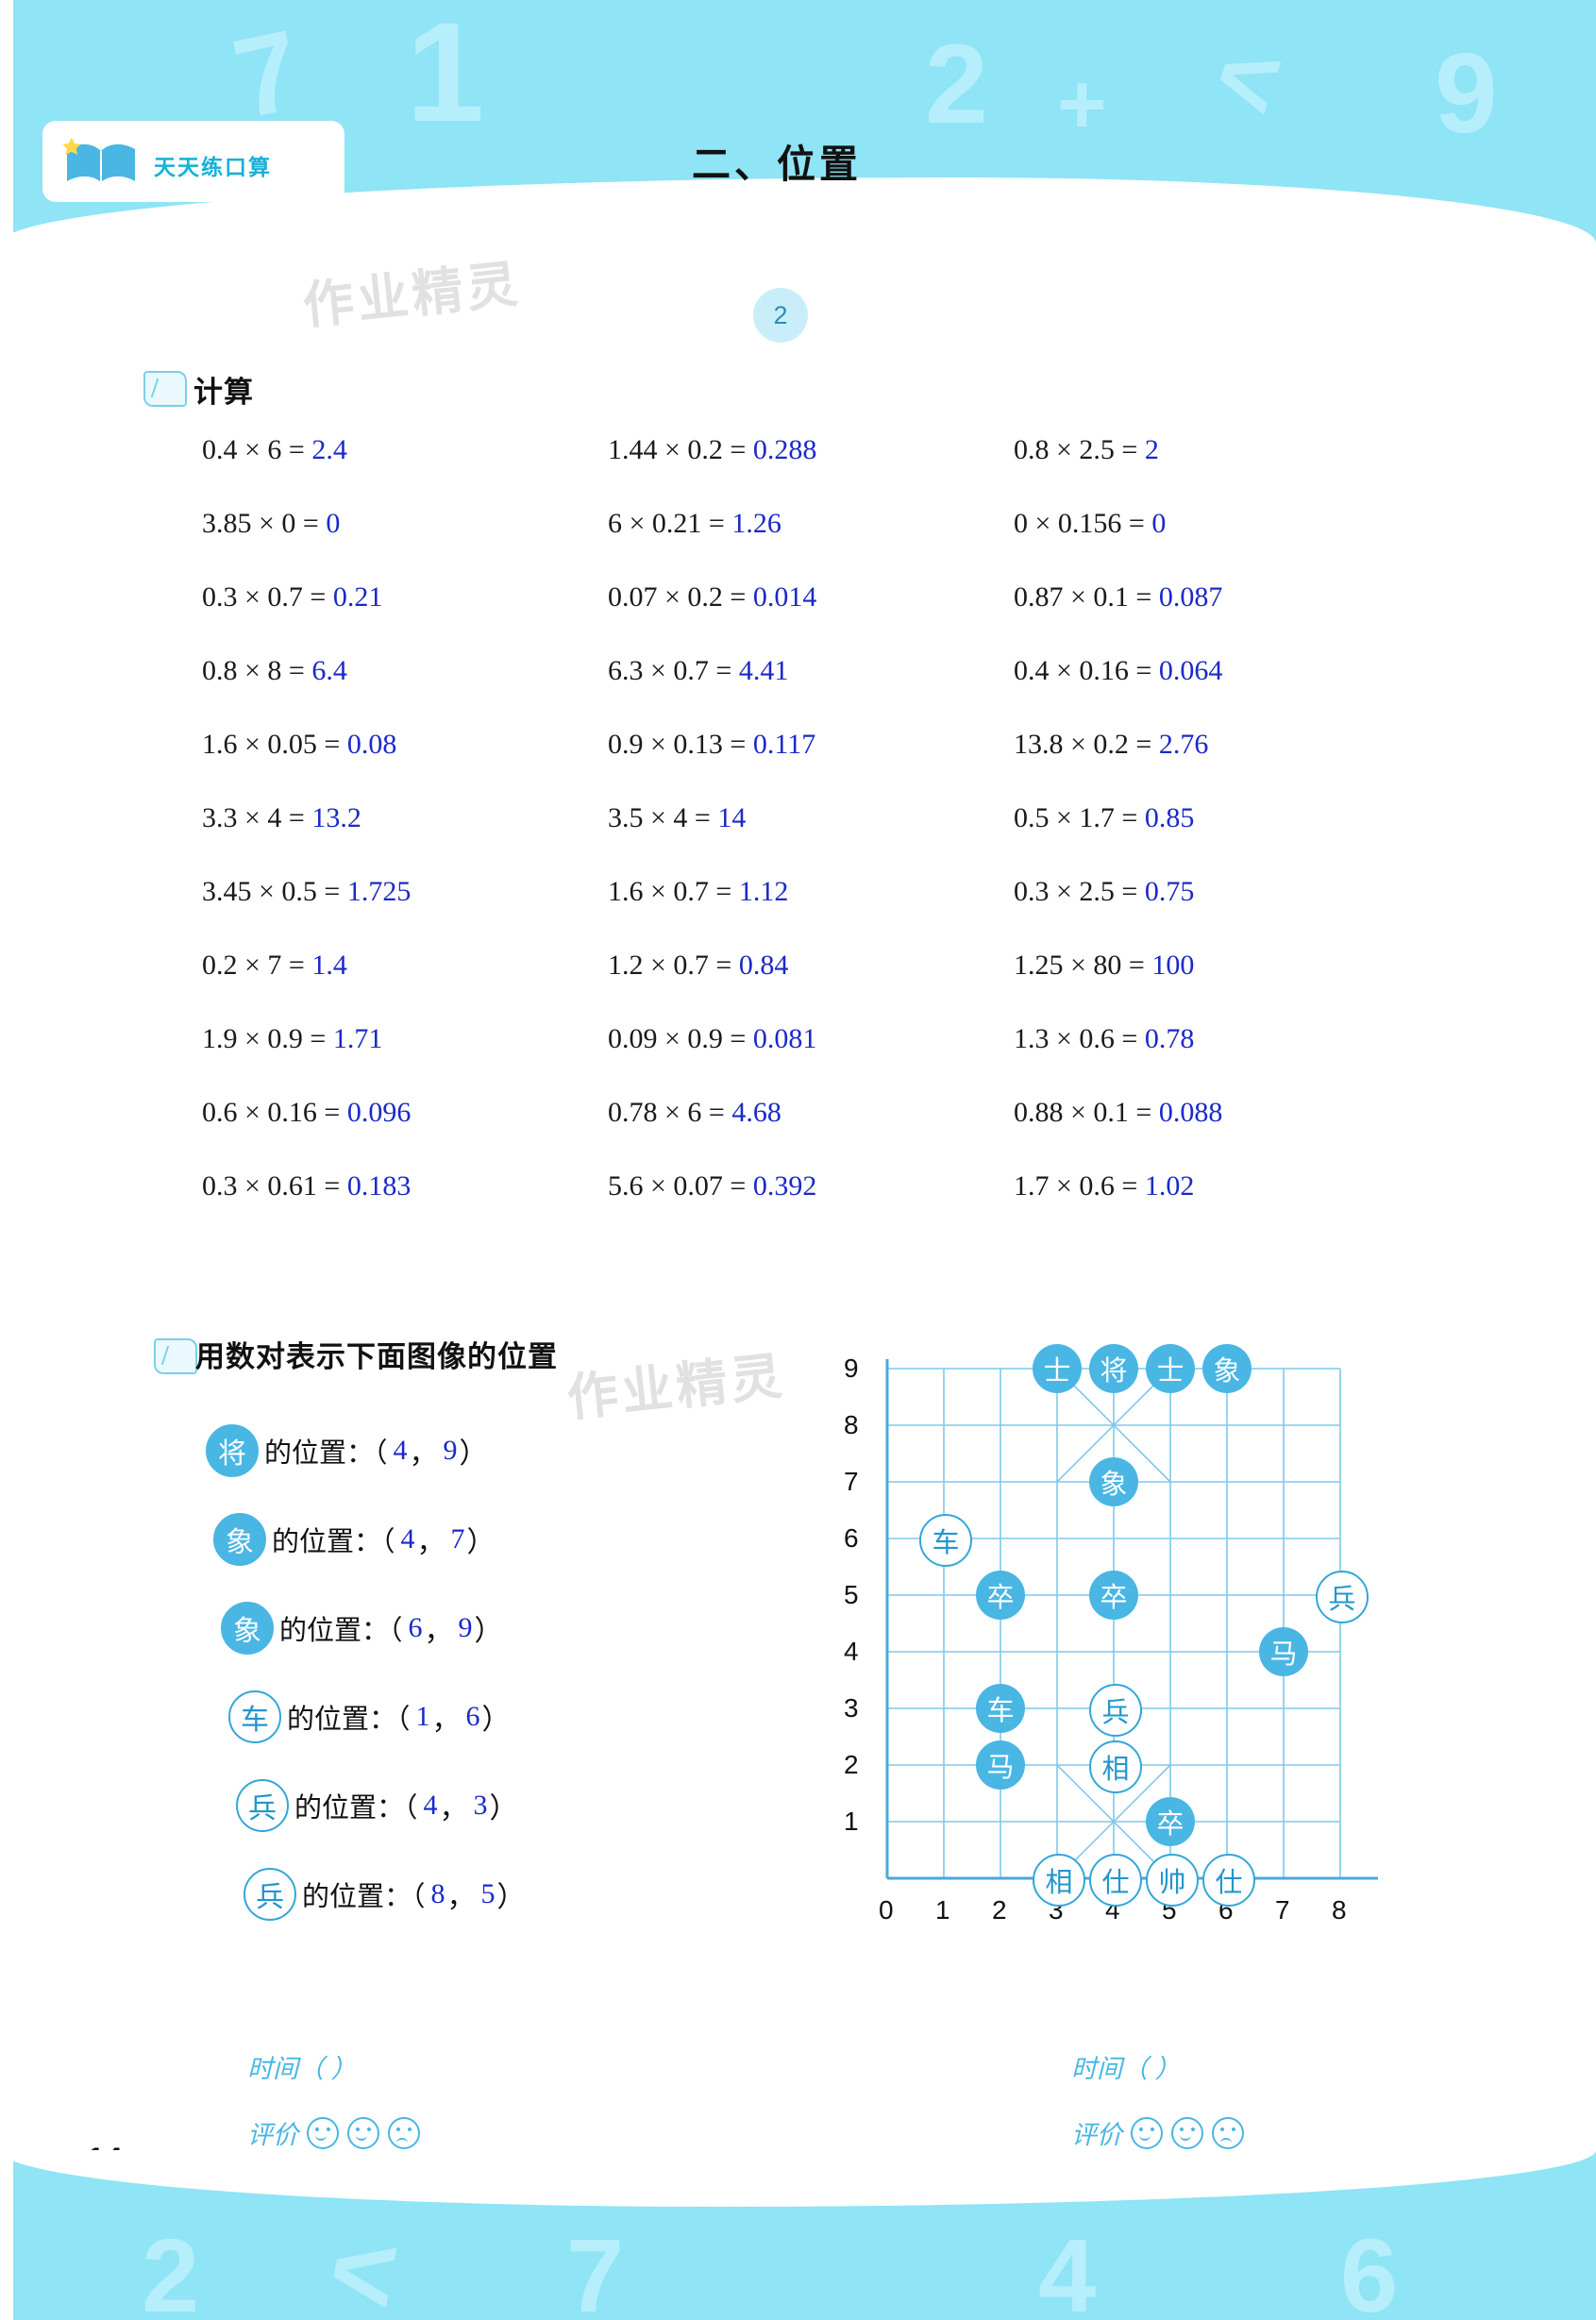 The width and height of the screenshot is (1596, 2320). Describe the element at coordinates (1057, 1368) in the screenshot. I see `board-piece: 士` at that location.